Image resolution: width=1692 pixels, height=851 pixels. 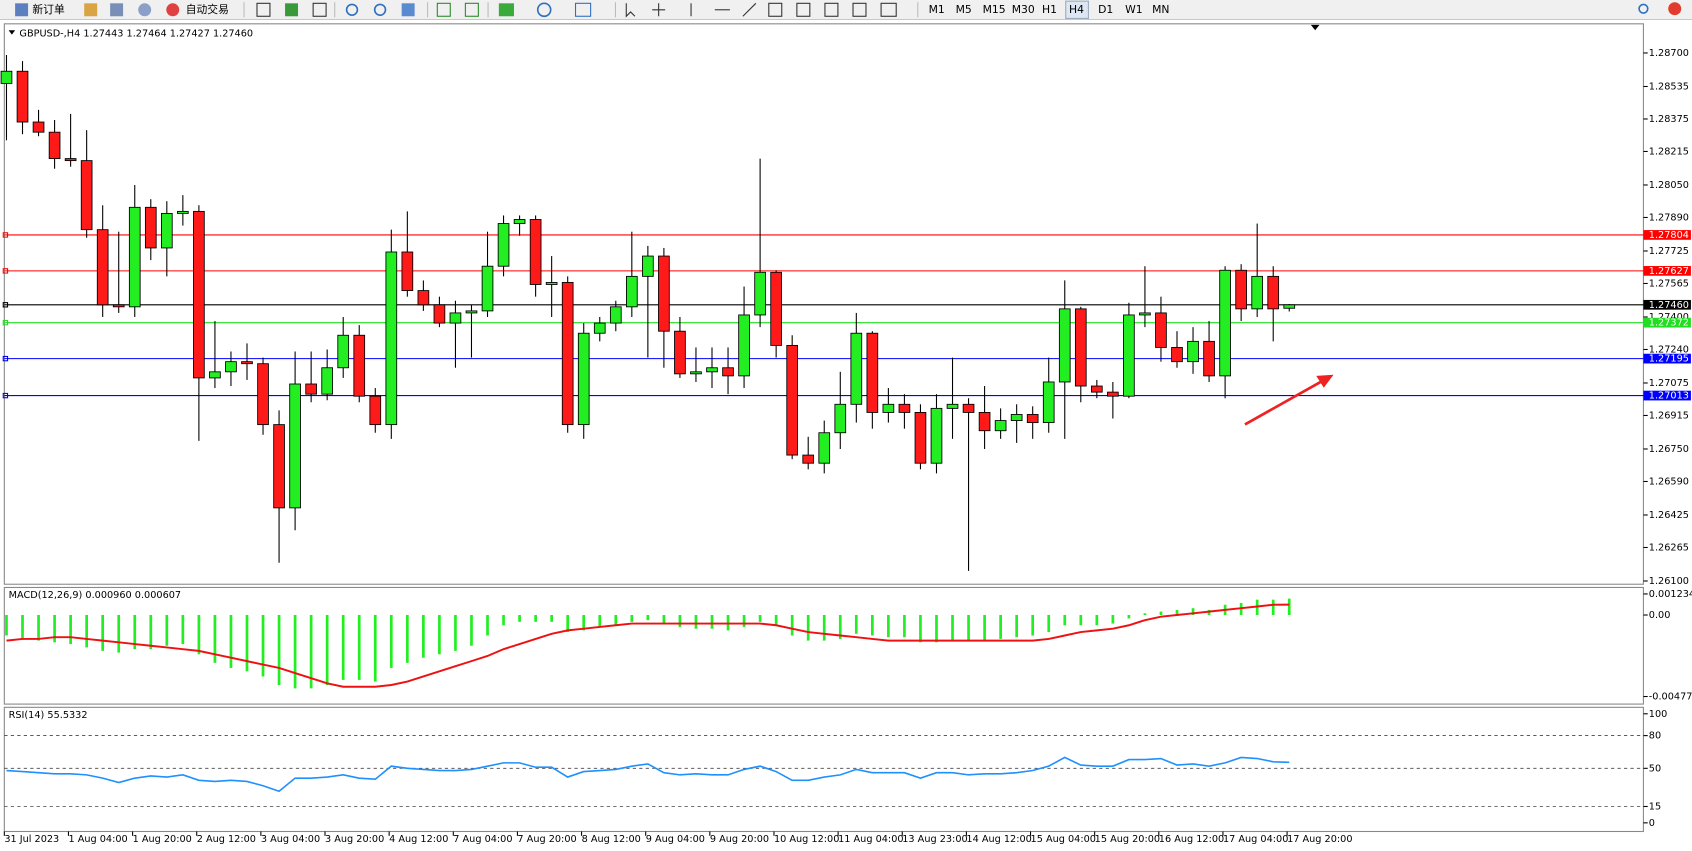 I want to click on chart-shift-marker, so click(x=1315, y=27).